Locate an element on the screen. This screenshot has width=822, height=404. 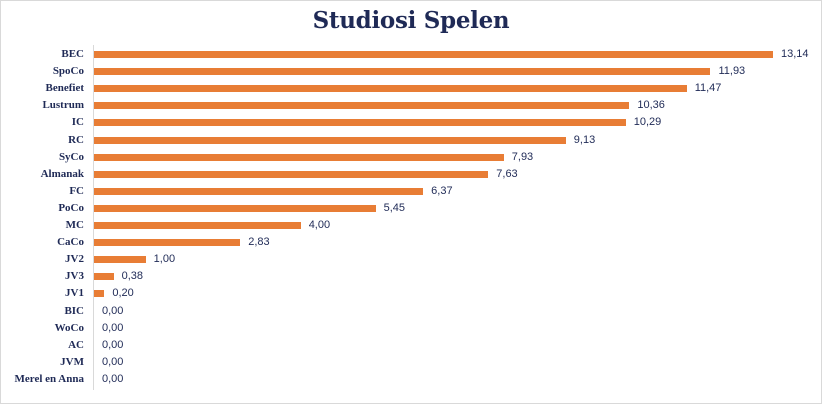
bar-row: SpoCo 11,93 is located at coordinates (411, 71).